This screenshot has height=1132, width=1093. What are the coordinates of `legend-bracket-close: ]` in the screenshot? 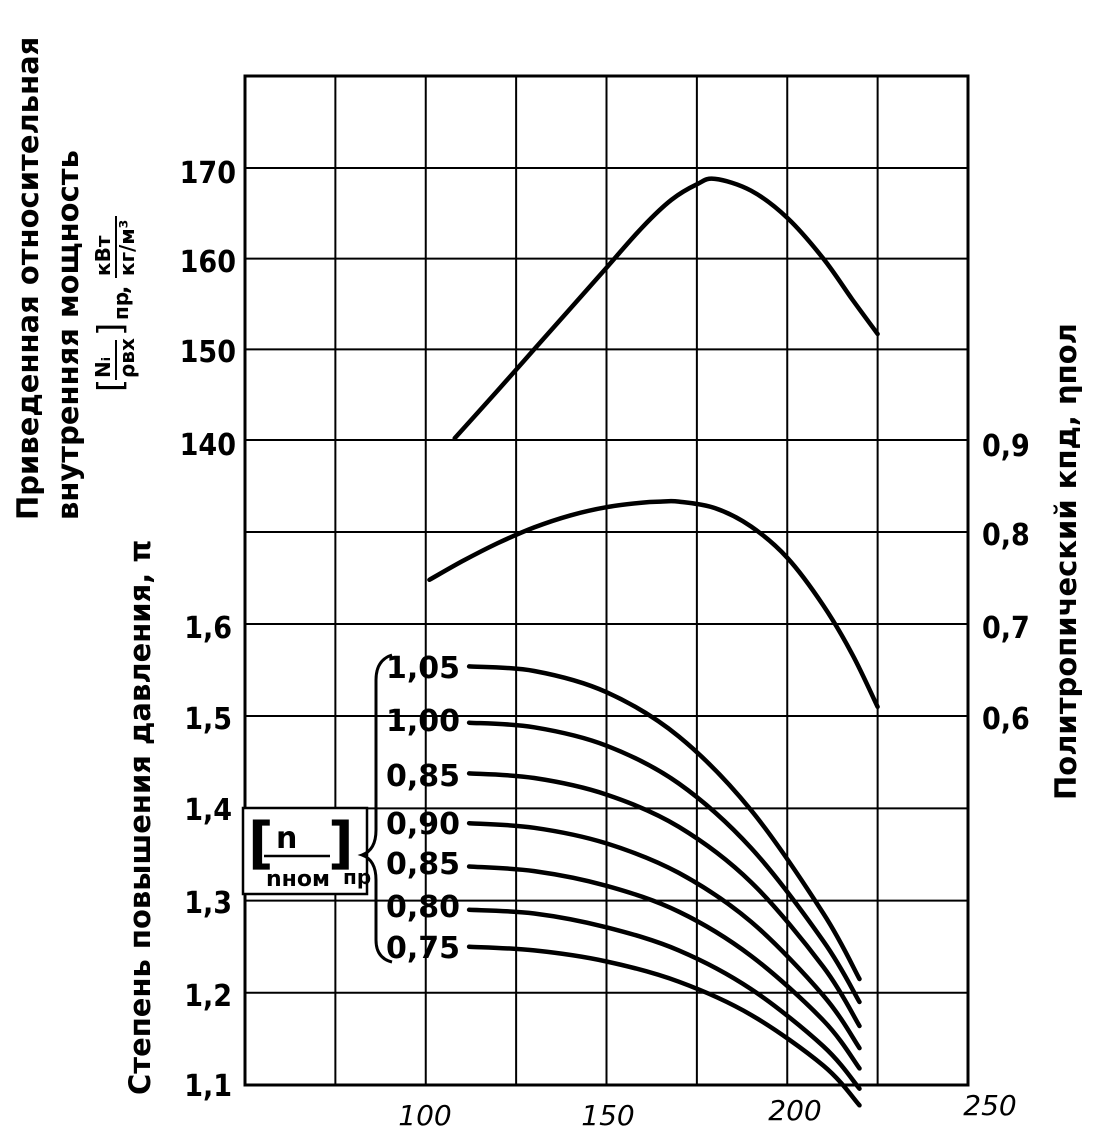 It's located at (341, 843).